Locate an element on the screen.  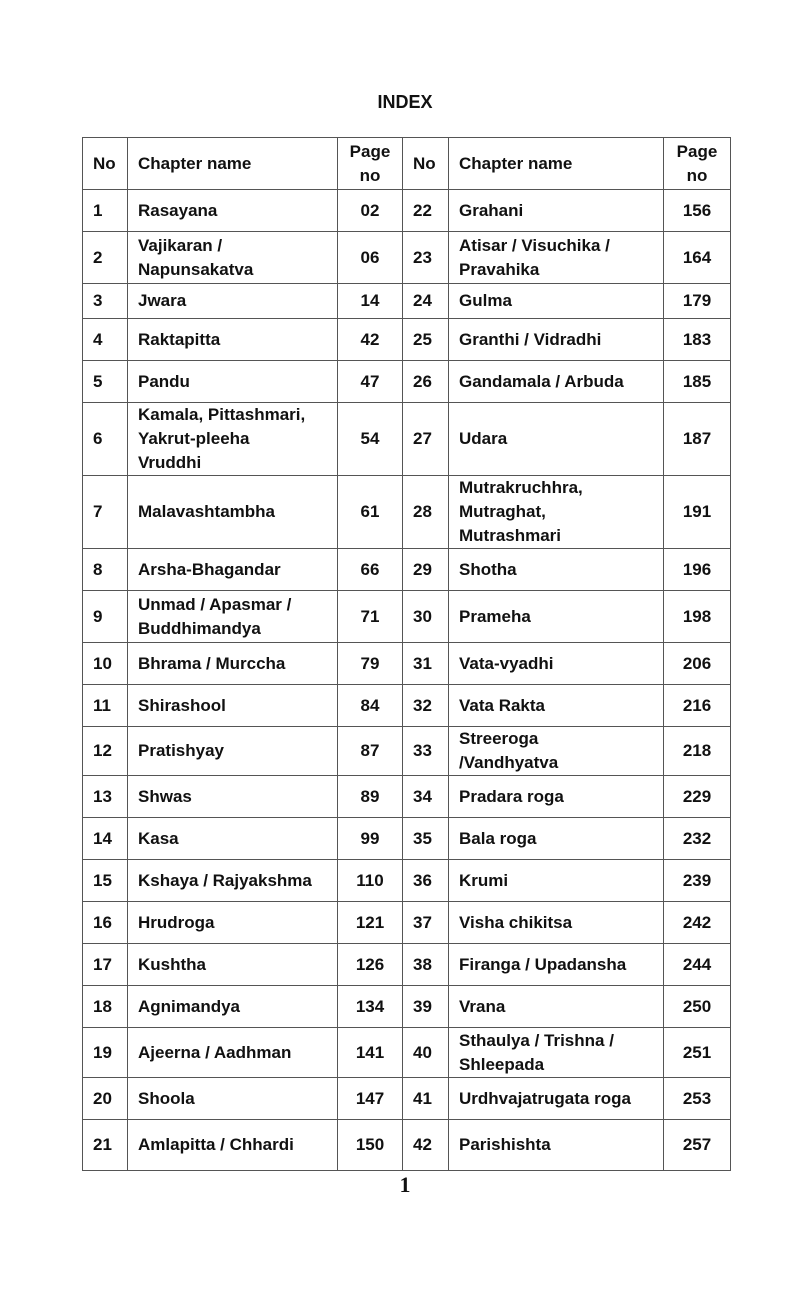
table-row: 13 Shwas 89 34 Pradara roga 229 is located at coordinates (406, 796).